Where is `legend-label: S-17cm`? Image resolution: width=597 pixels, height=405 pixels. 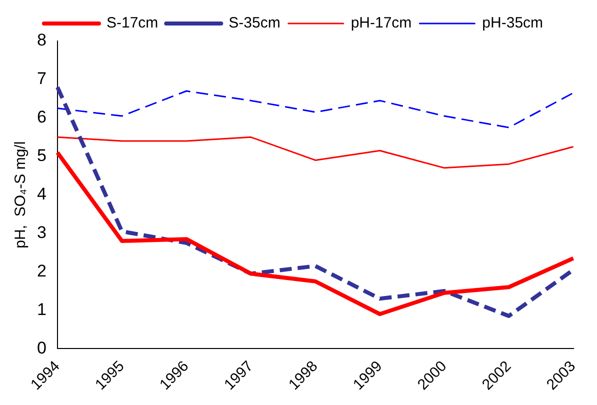 legend-label: S-17cm is located at coordinates (132, 23).